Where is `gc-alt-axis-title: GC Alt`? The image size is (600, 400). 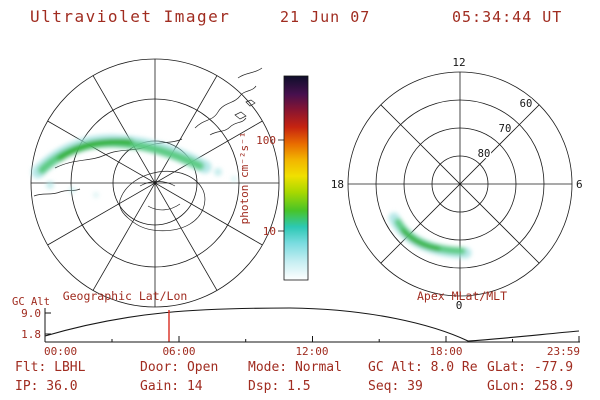 gc-alt-axis-title: GC Alt is located at coordinates (31, 302).